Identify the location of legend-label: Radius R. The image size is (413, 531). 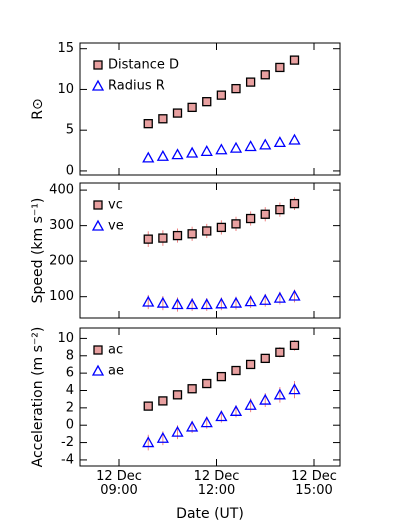
(136, 86).